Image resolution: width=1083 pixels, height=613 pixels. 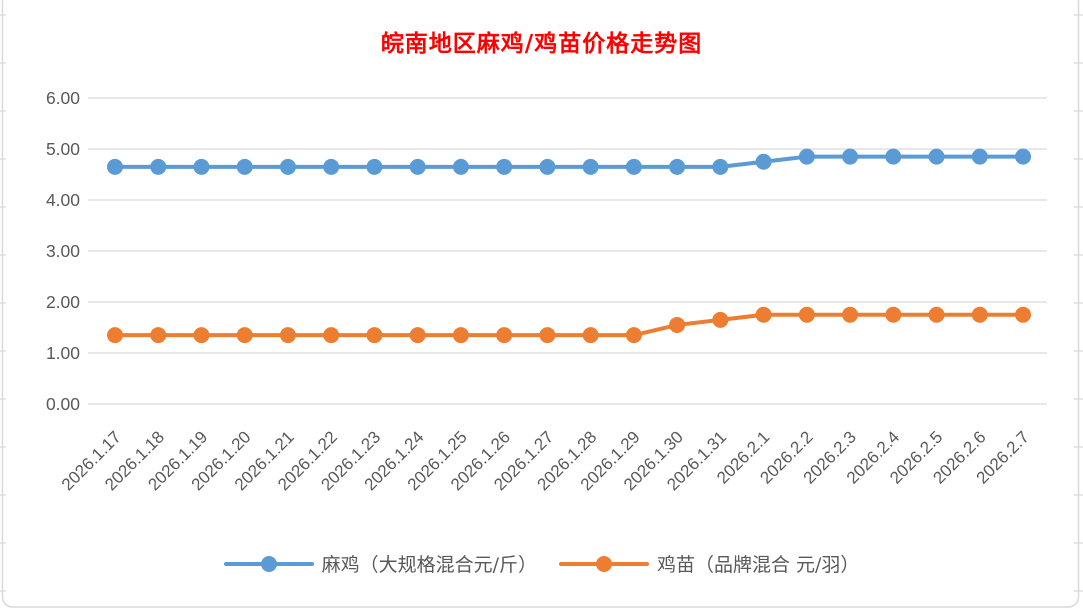 What do you see at coordinates (63, 404) in the screenshot?
I see `y-axis-tick-label: 0.00` at bounding box center [63, 404].